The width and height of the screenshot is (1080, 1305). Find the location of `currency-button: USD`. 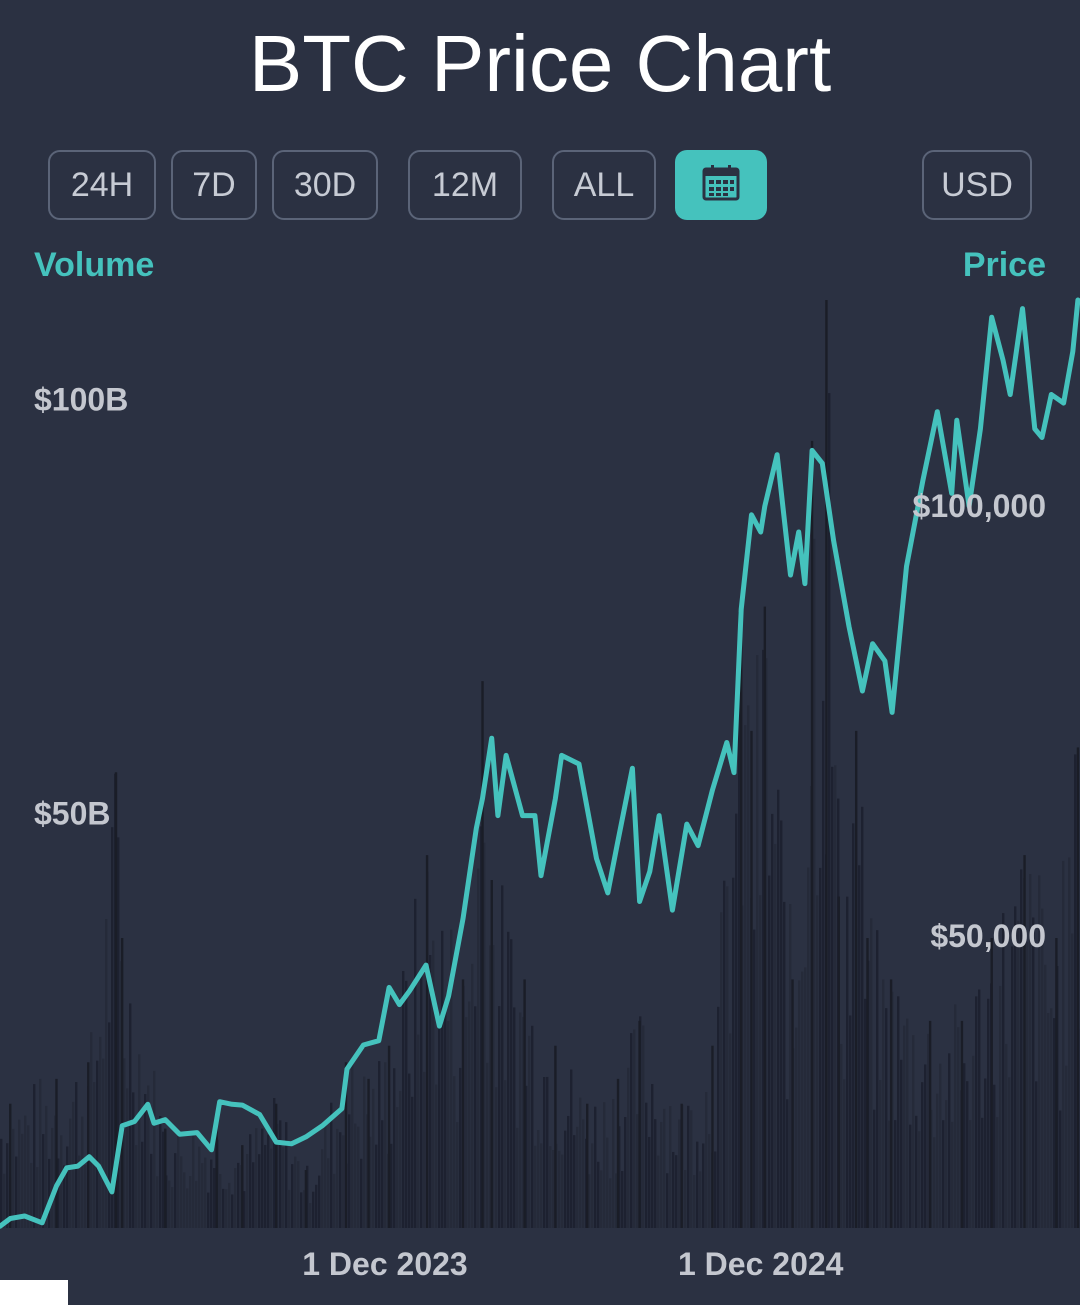

currency-button: USD is located at coordinates (977, 185).